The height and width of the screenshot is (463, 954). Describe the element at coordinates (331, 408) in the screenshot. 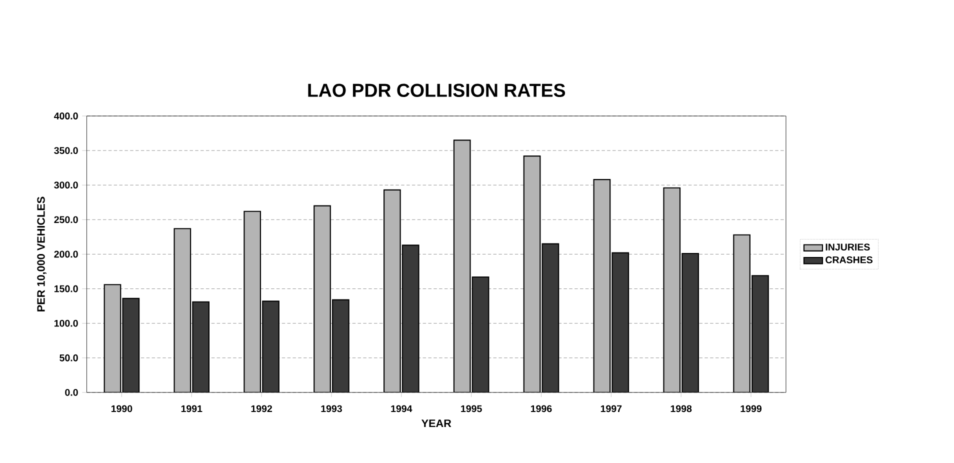

I see `x-tick-label: 1993` at that location.